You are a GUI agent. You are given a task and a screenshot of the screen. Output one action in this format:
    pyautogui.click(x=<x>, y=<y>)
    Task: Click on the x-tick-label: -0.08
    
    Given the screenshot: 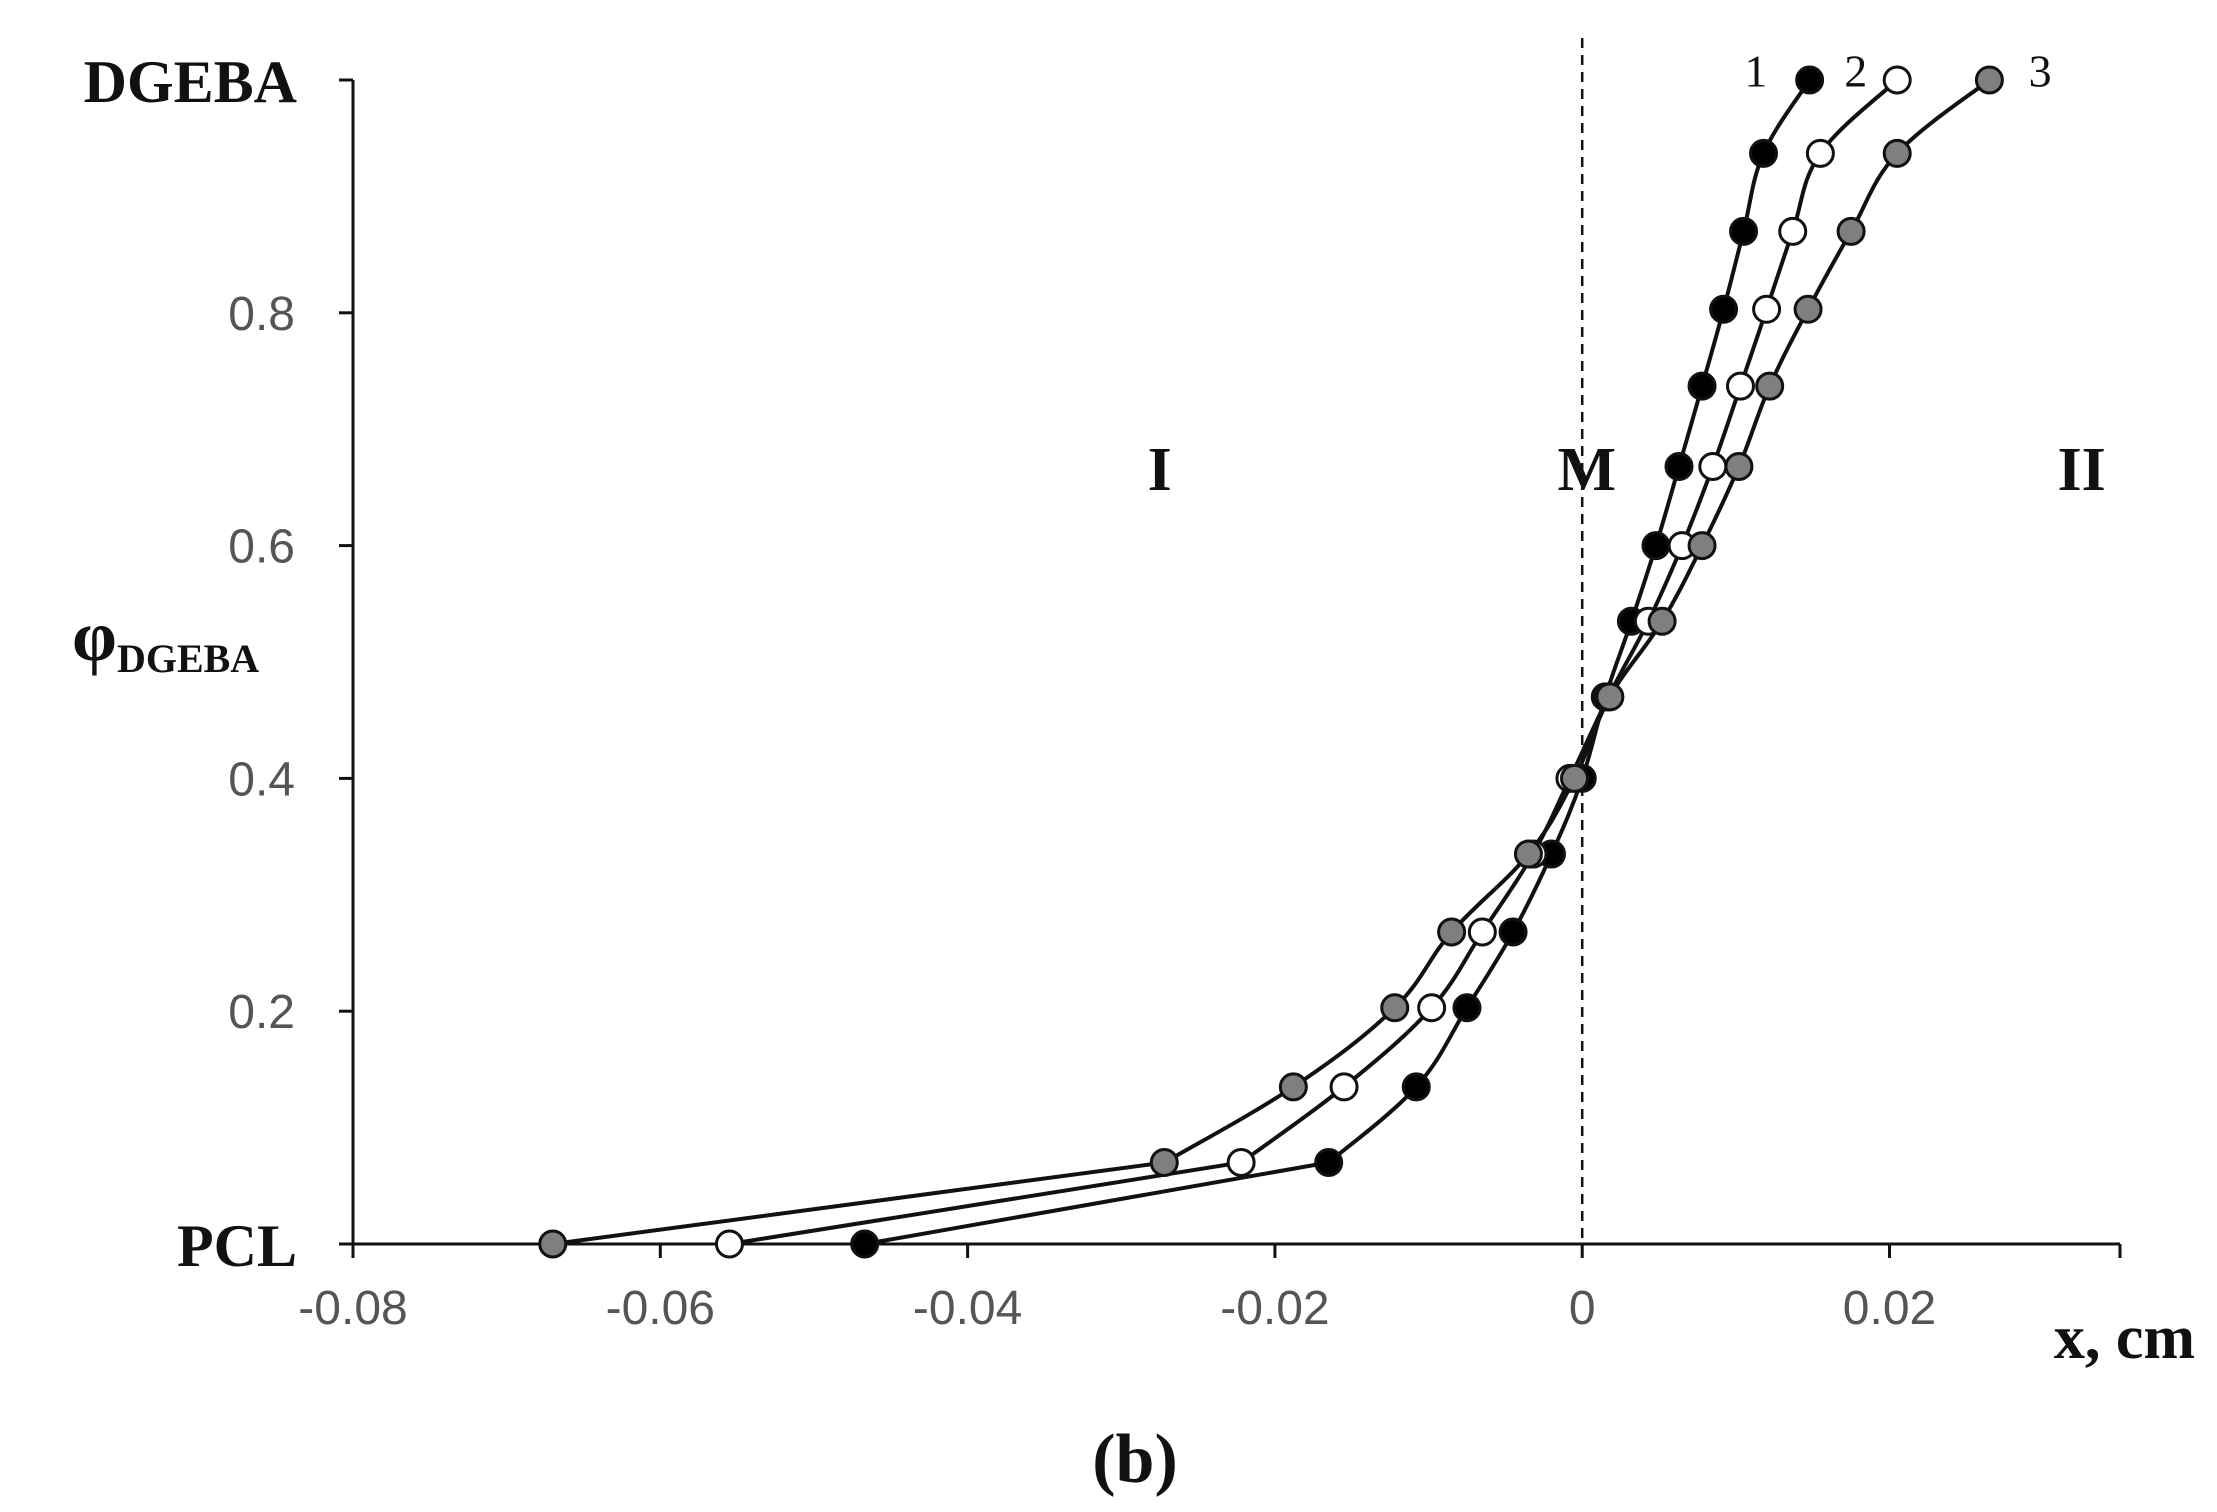 What is the action you would take?
    pyautogui.click(x=352, y=1308)
    